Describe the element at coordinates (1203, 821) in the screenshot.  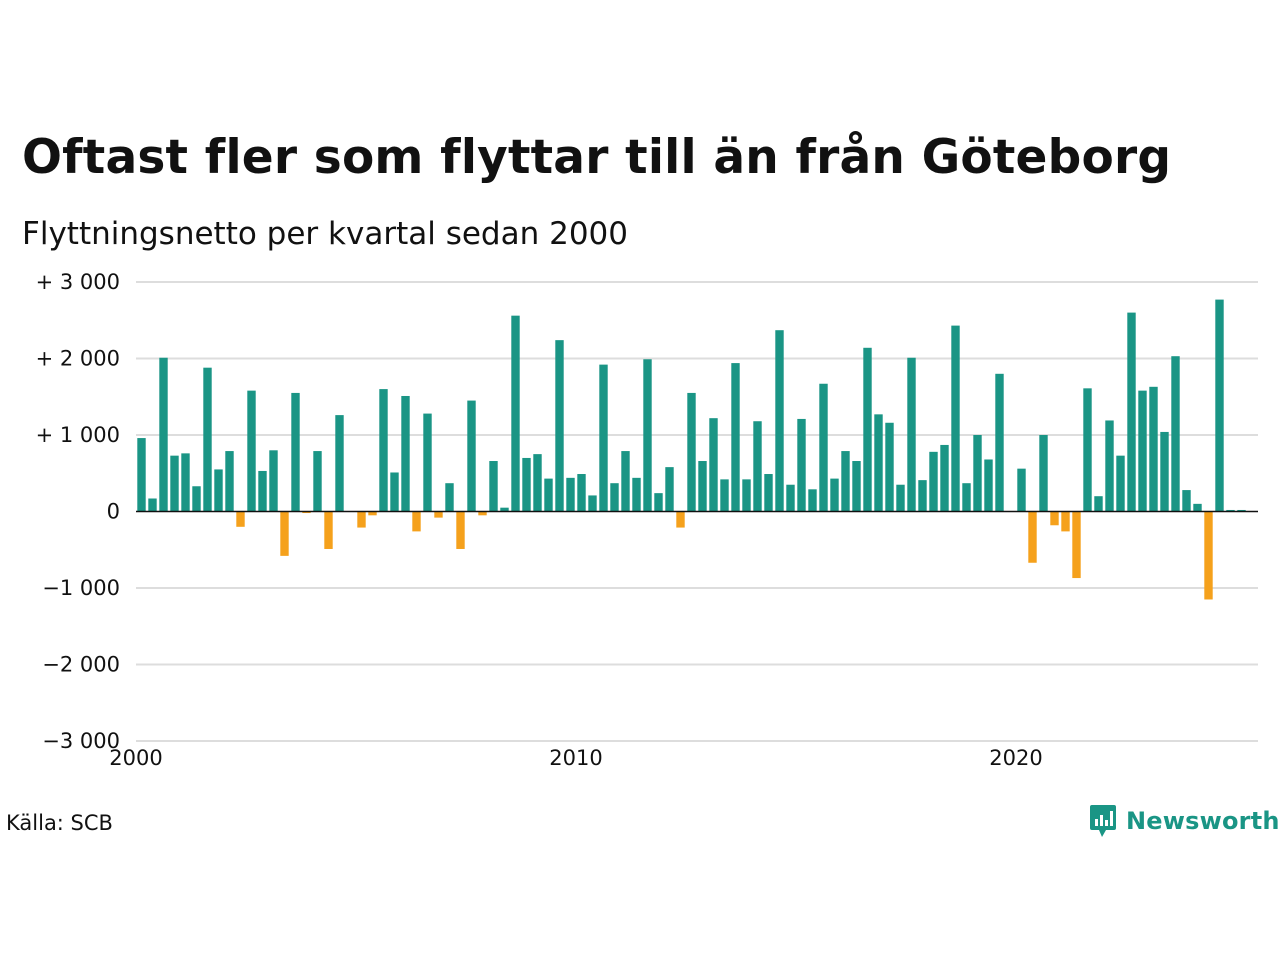
I see `brand-name: Newsworthy` at that location.